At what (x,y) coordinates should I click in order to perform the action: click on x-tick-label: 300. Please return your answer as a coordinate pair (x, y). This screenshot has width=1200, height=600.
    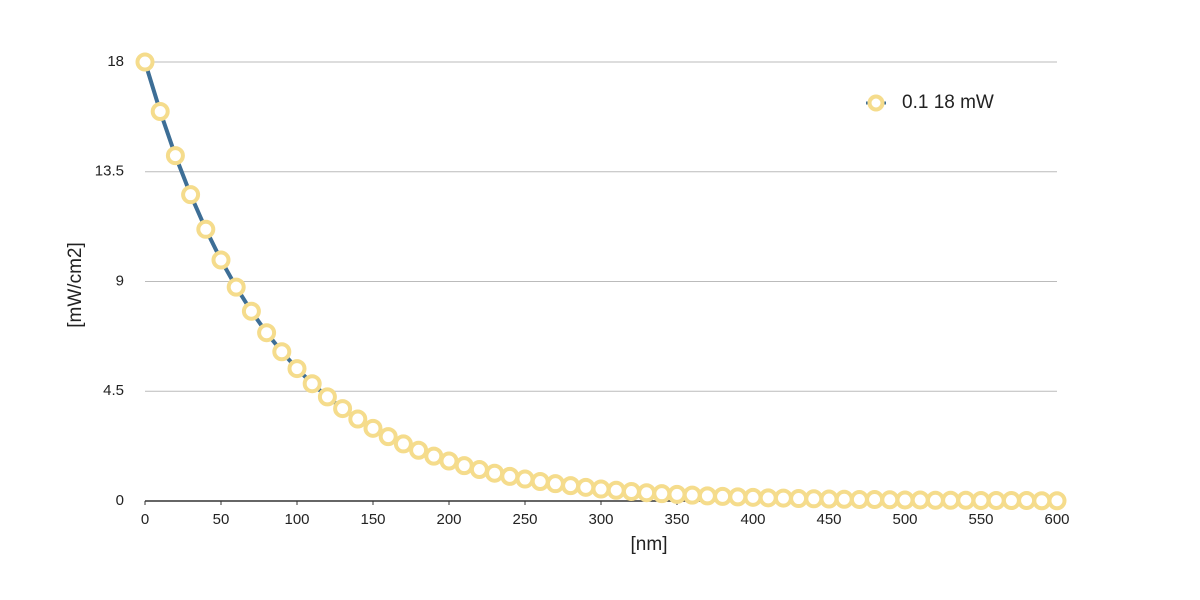
    Looking at the image, I should click on (600, 519).